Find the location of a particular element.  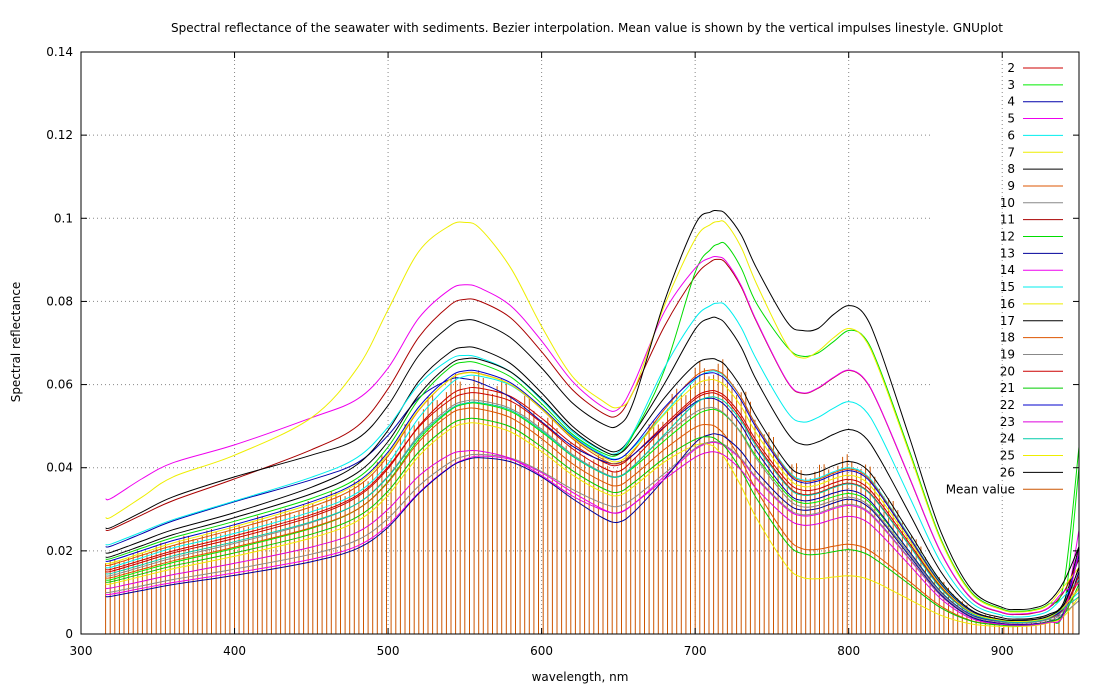

legend-label: Mean value is located at coordinates (980, 489).